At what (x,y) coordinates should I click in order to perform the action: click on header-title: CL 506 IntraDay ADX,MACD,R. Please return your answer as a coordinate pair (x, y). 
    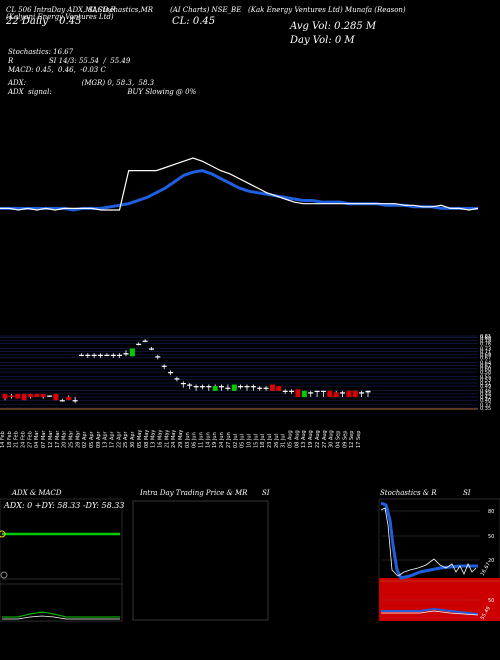
    Looking at the image, I should click on (61, 10).